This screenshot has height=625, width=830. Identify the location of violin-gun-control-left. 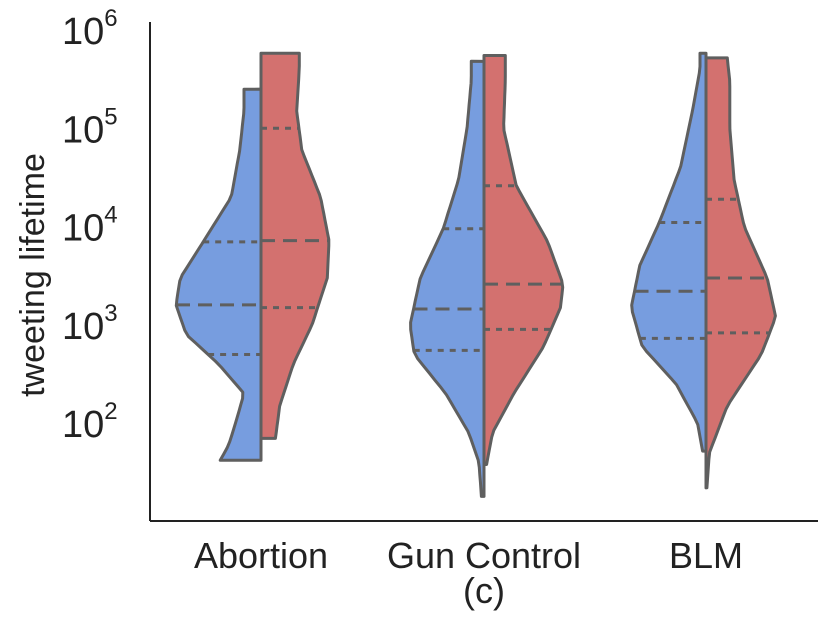
(447, 278).